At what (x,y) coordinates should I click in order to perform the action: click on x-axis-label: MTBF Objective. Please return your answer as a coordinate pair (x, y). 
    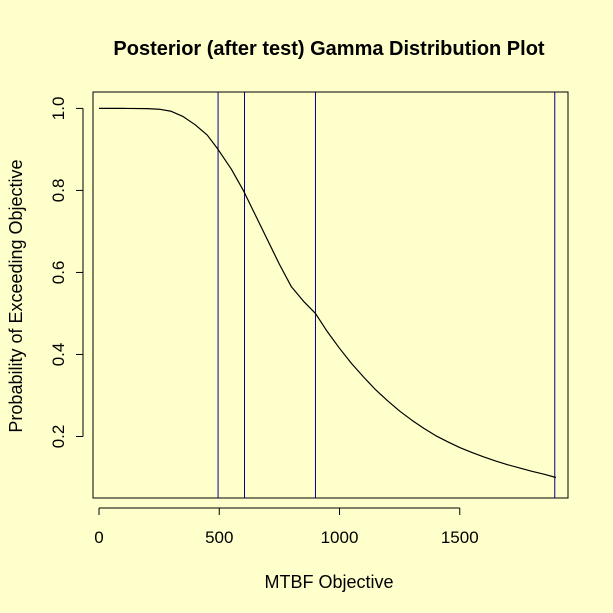
    Looking at the image, I should click on (328, 582).